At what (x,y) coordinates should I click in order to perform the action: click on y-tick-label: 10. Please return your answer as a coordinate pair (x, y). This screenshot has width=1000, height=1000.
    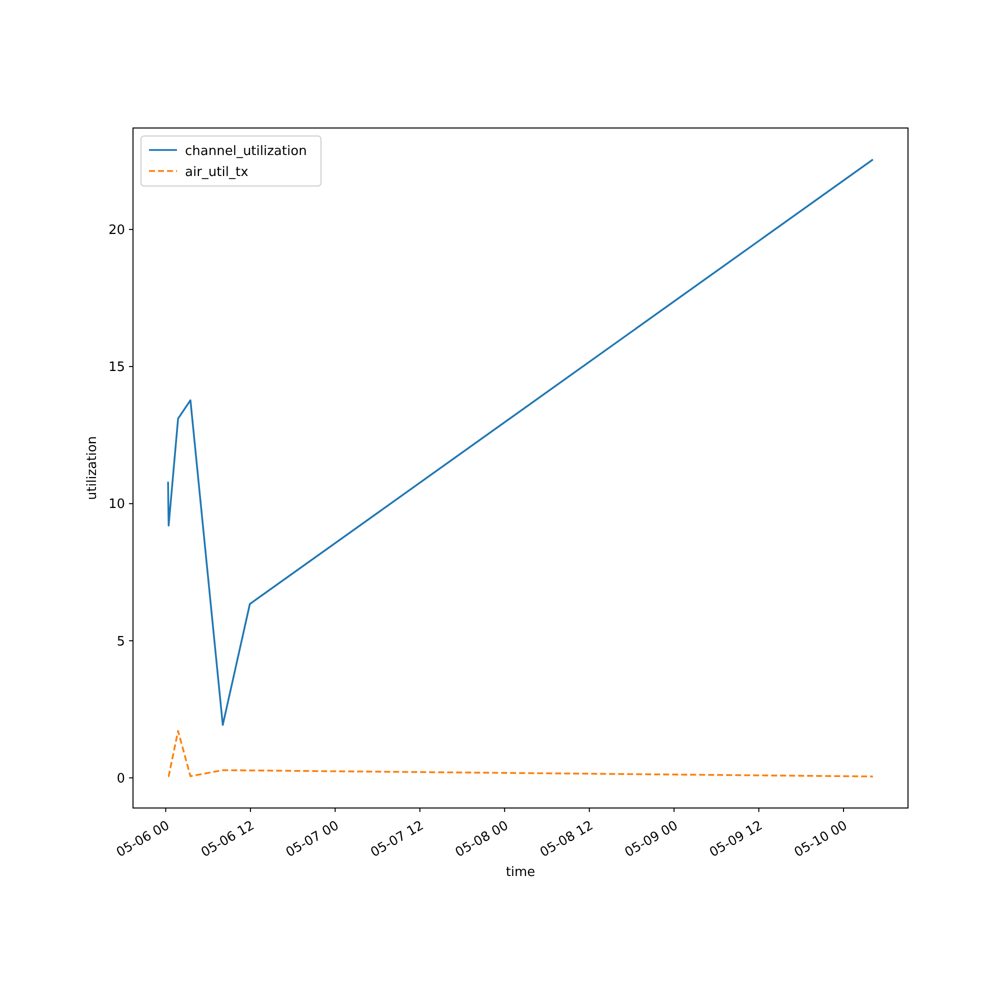
    Looking at the image, I should click on (116, 504).